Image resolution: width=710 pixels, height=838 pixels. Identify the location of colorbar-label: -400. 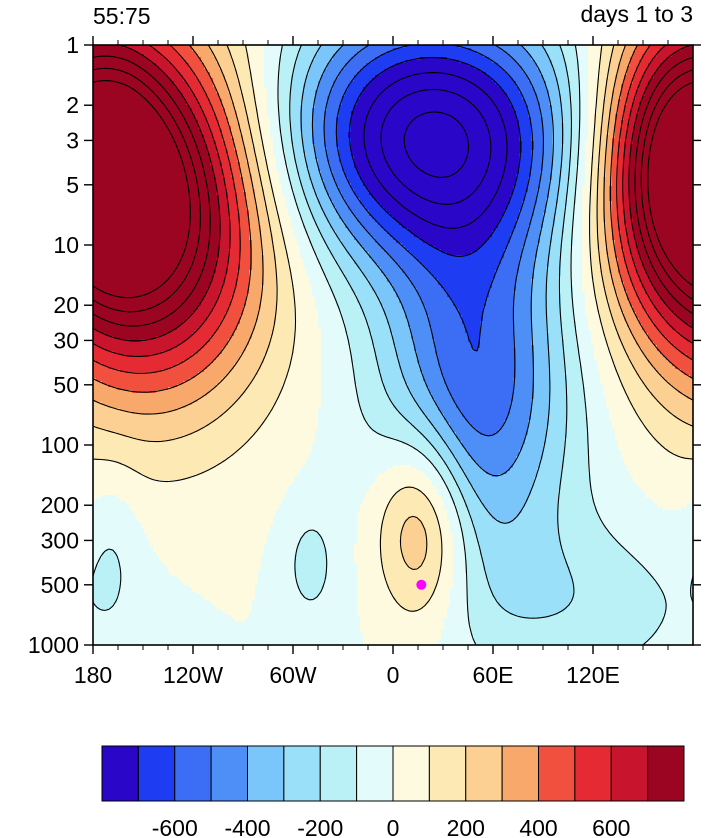
(247, 826).